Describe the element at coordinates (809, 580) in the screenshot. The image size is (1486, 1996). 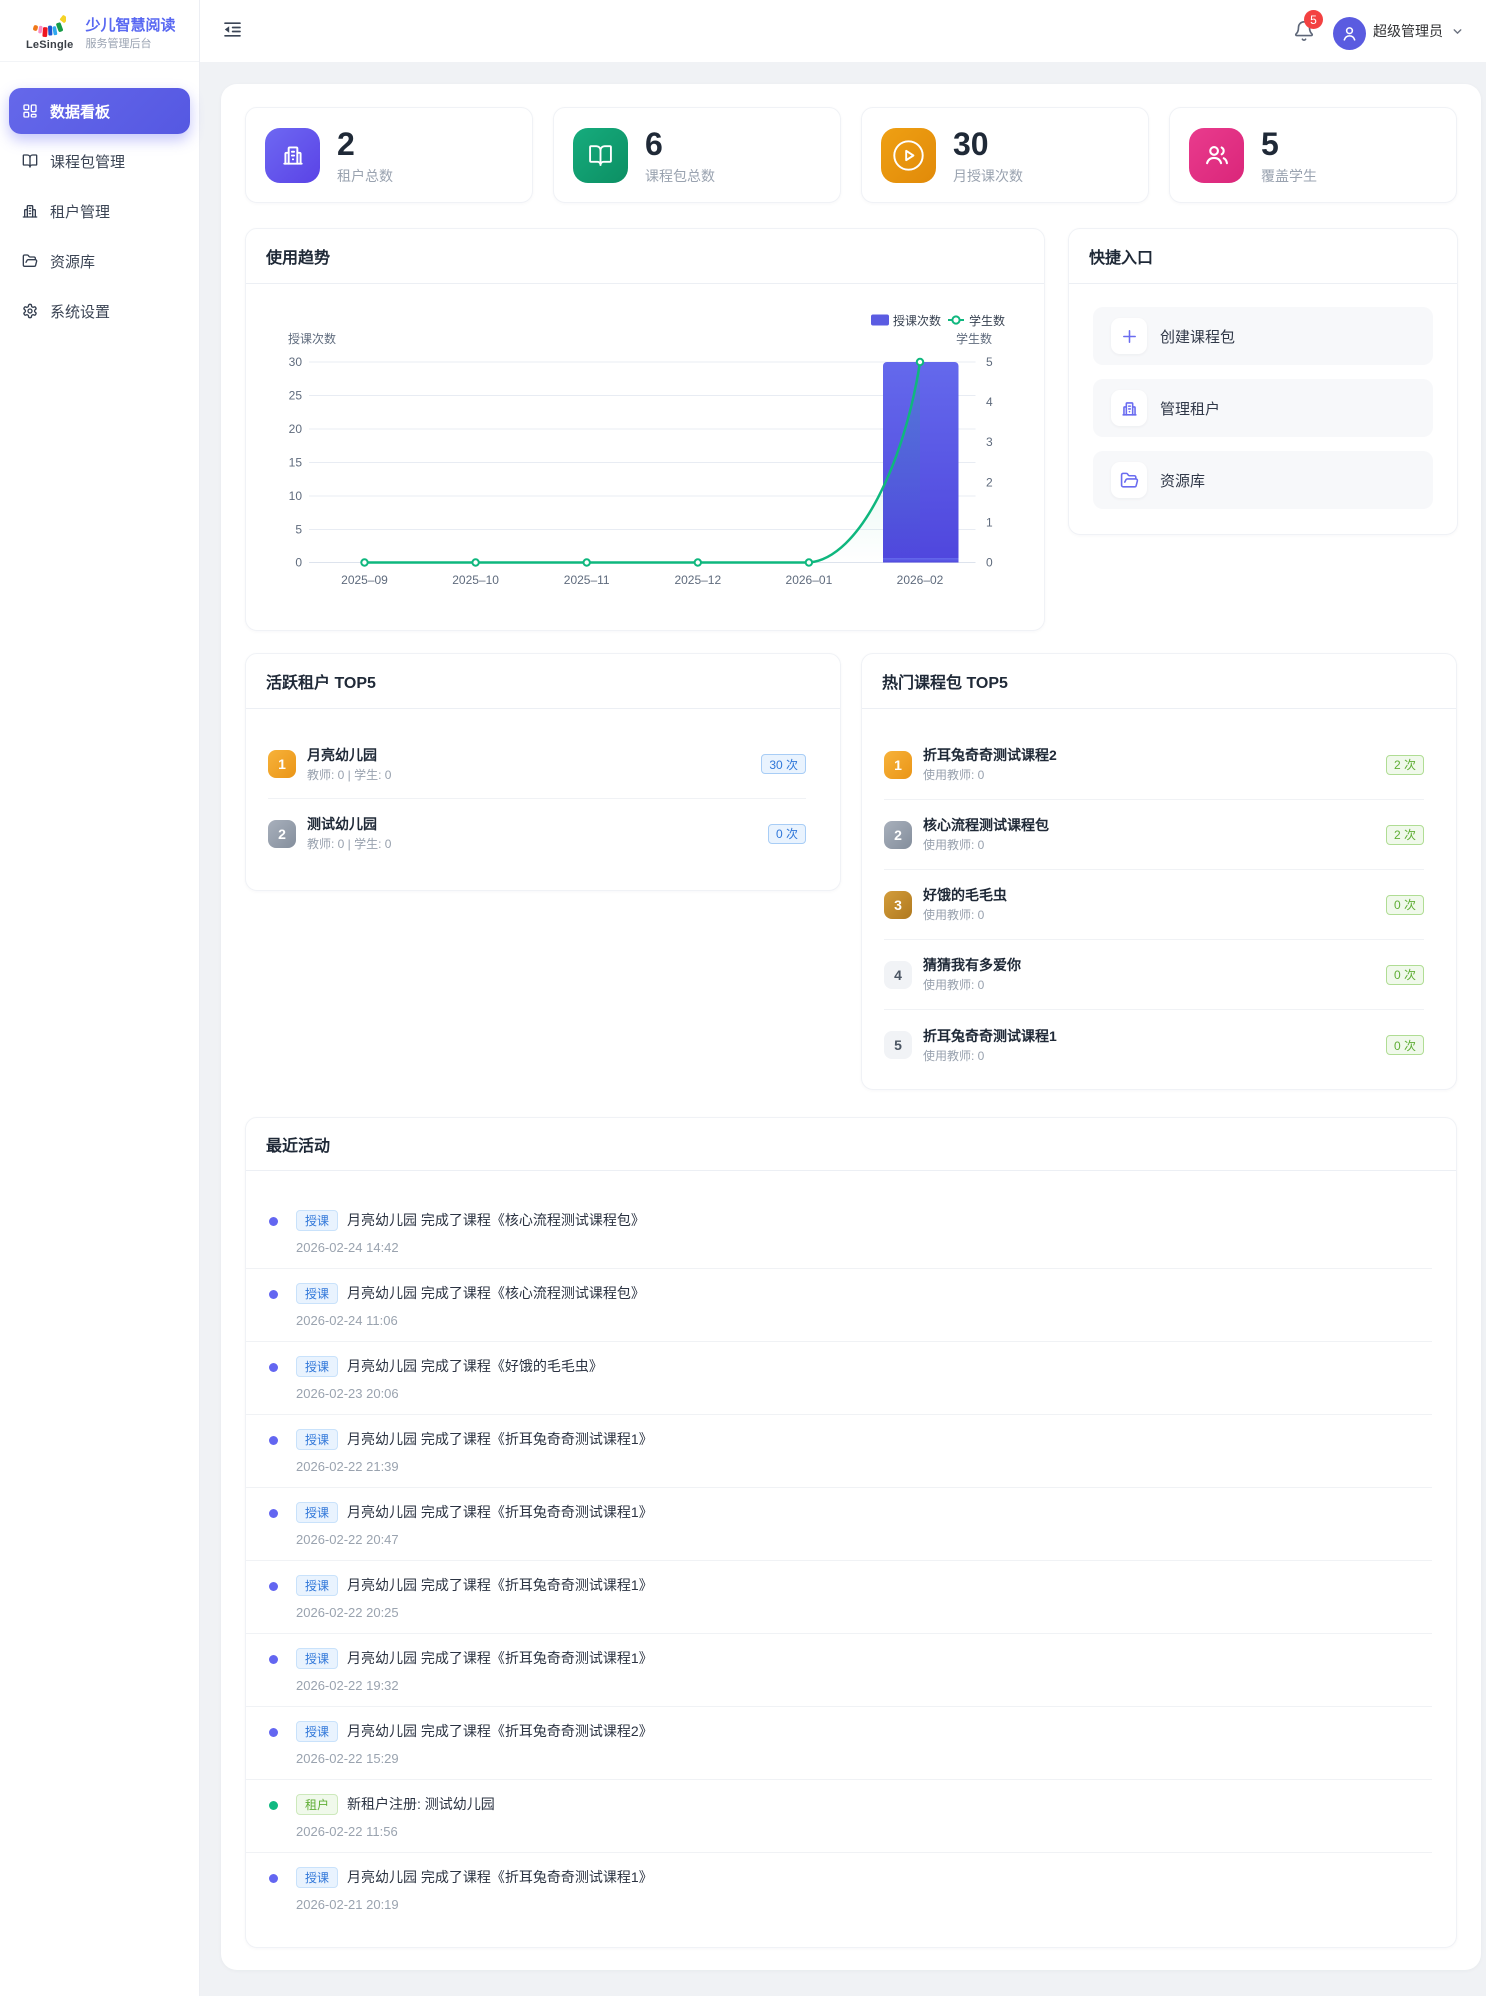
I see `svg-text: 2026–01` at that location.